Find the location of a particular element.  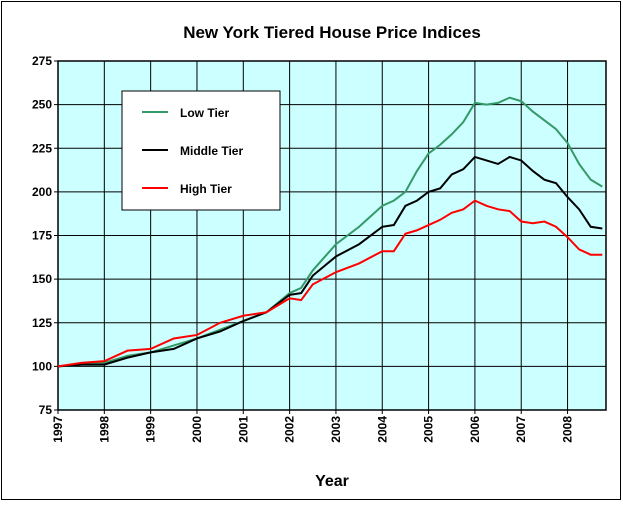

chart-title: New York Tiered House Price Indices is located at coordinates (332, 32).